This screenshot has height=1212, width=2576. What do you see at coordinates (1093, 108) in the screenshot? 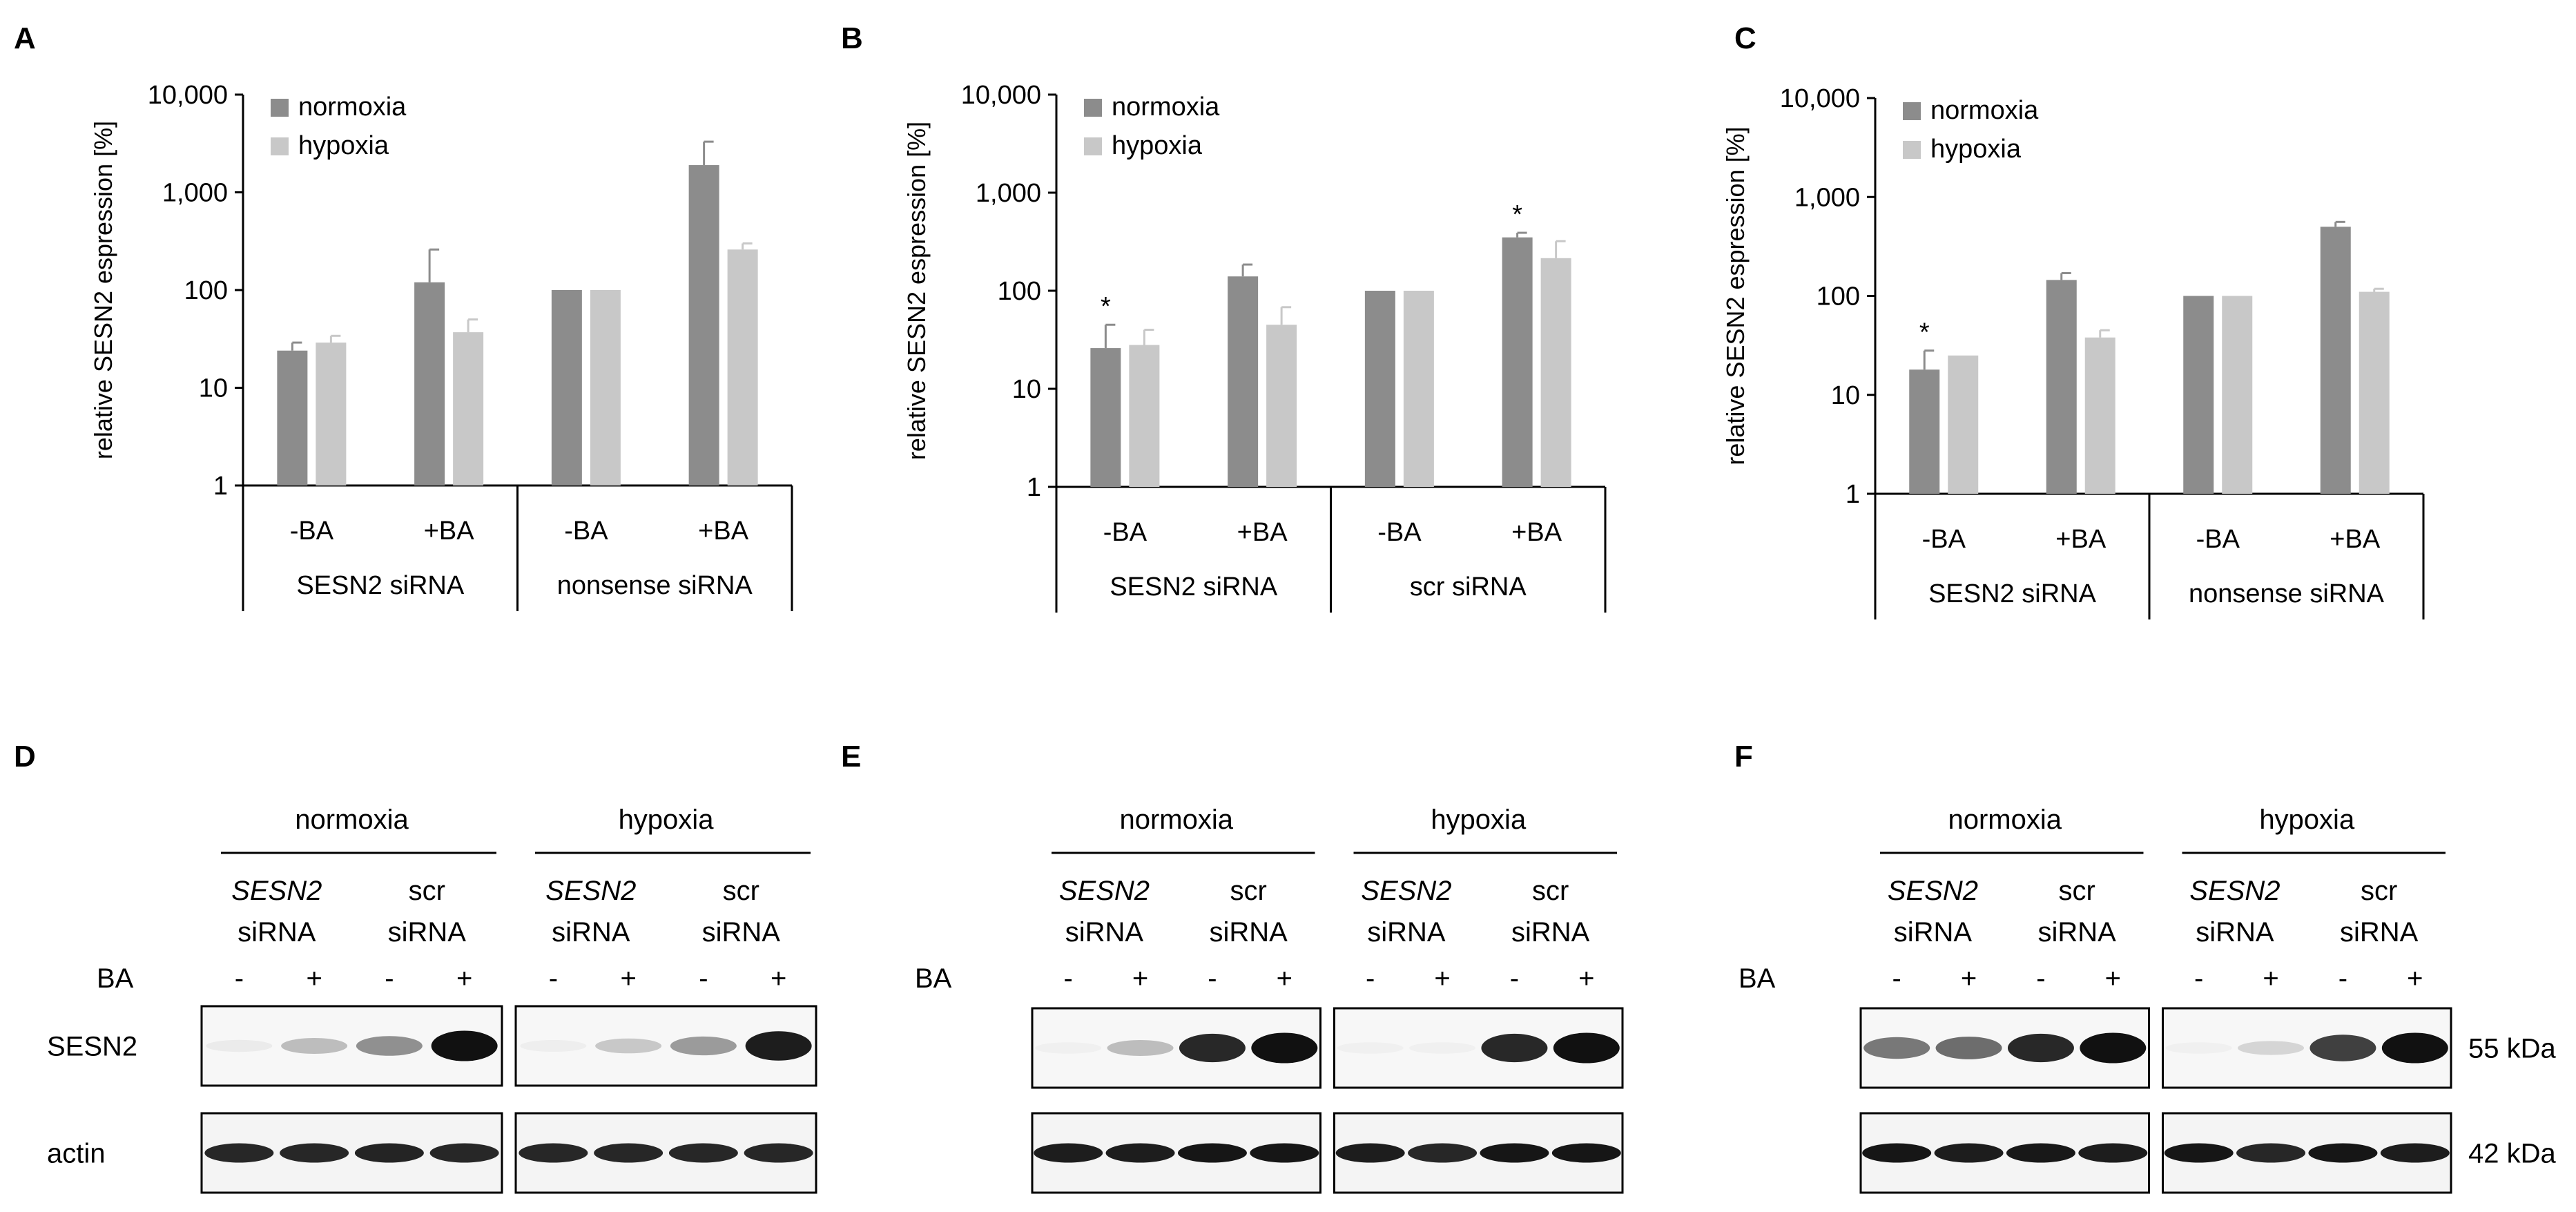
I see `legend-swatch-normoxia` at bounding box center [1093, 108].